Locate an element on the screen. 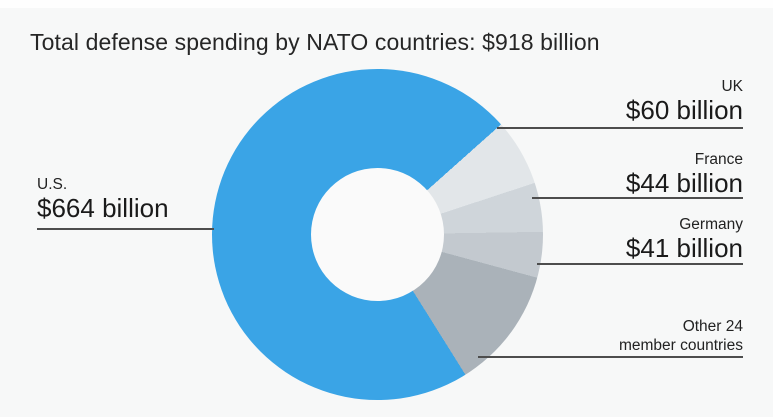  callout-france: France $44 billion is located at coordinates (684, 174).